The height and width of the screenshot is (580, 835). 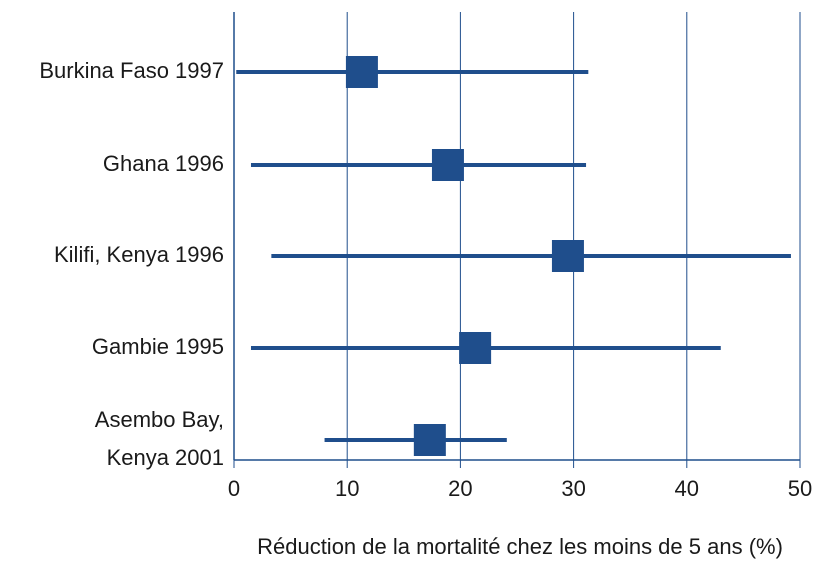 I want to click on x-tick-label: 50, so click(x=800, y=488).